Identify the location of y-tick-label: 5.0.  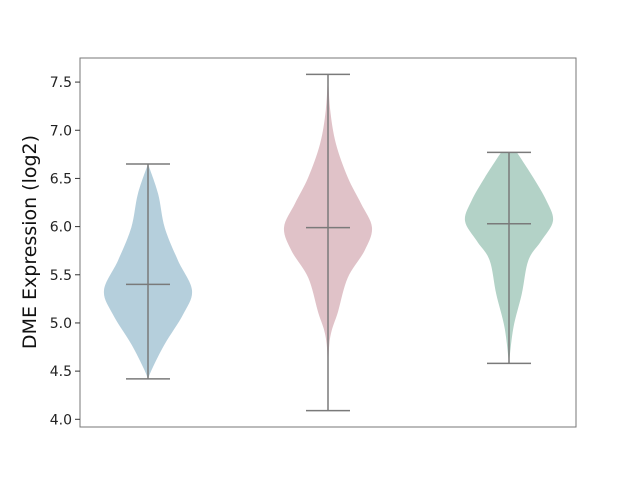
(61, 324).